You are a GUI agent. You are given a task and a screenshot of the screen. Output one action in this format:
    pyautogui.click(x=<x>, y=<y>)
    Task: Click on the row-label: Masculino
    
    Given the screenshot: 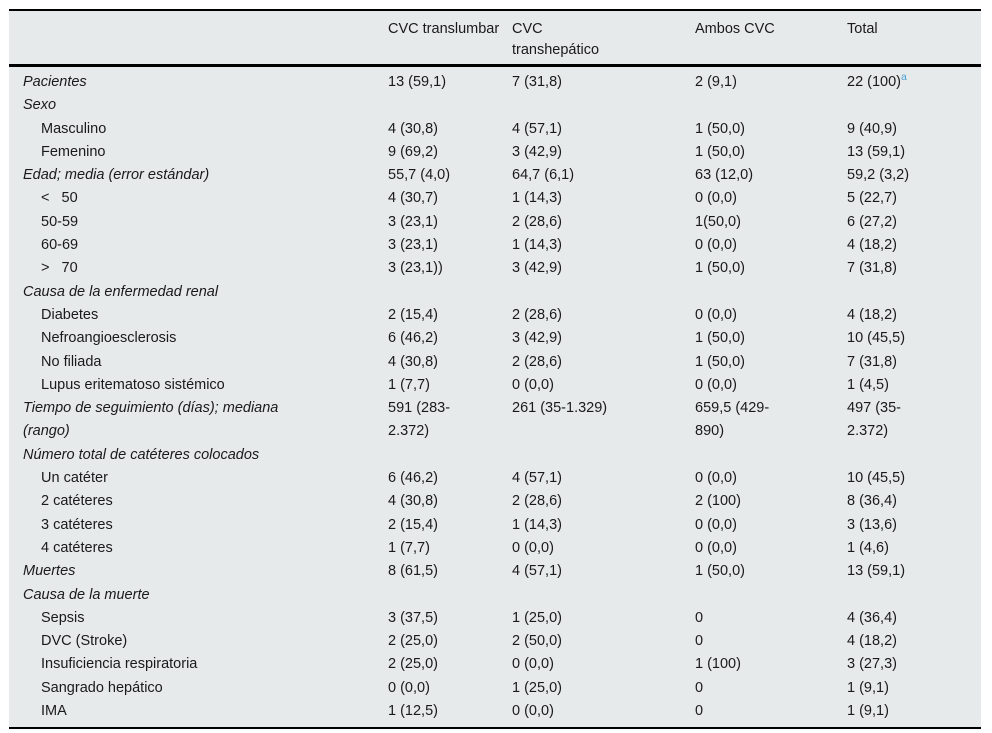 What is the action you would take?
    pyautogui.click(x=74, y=128)
    